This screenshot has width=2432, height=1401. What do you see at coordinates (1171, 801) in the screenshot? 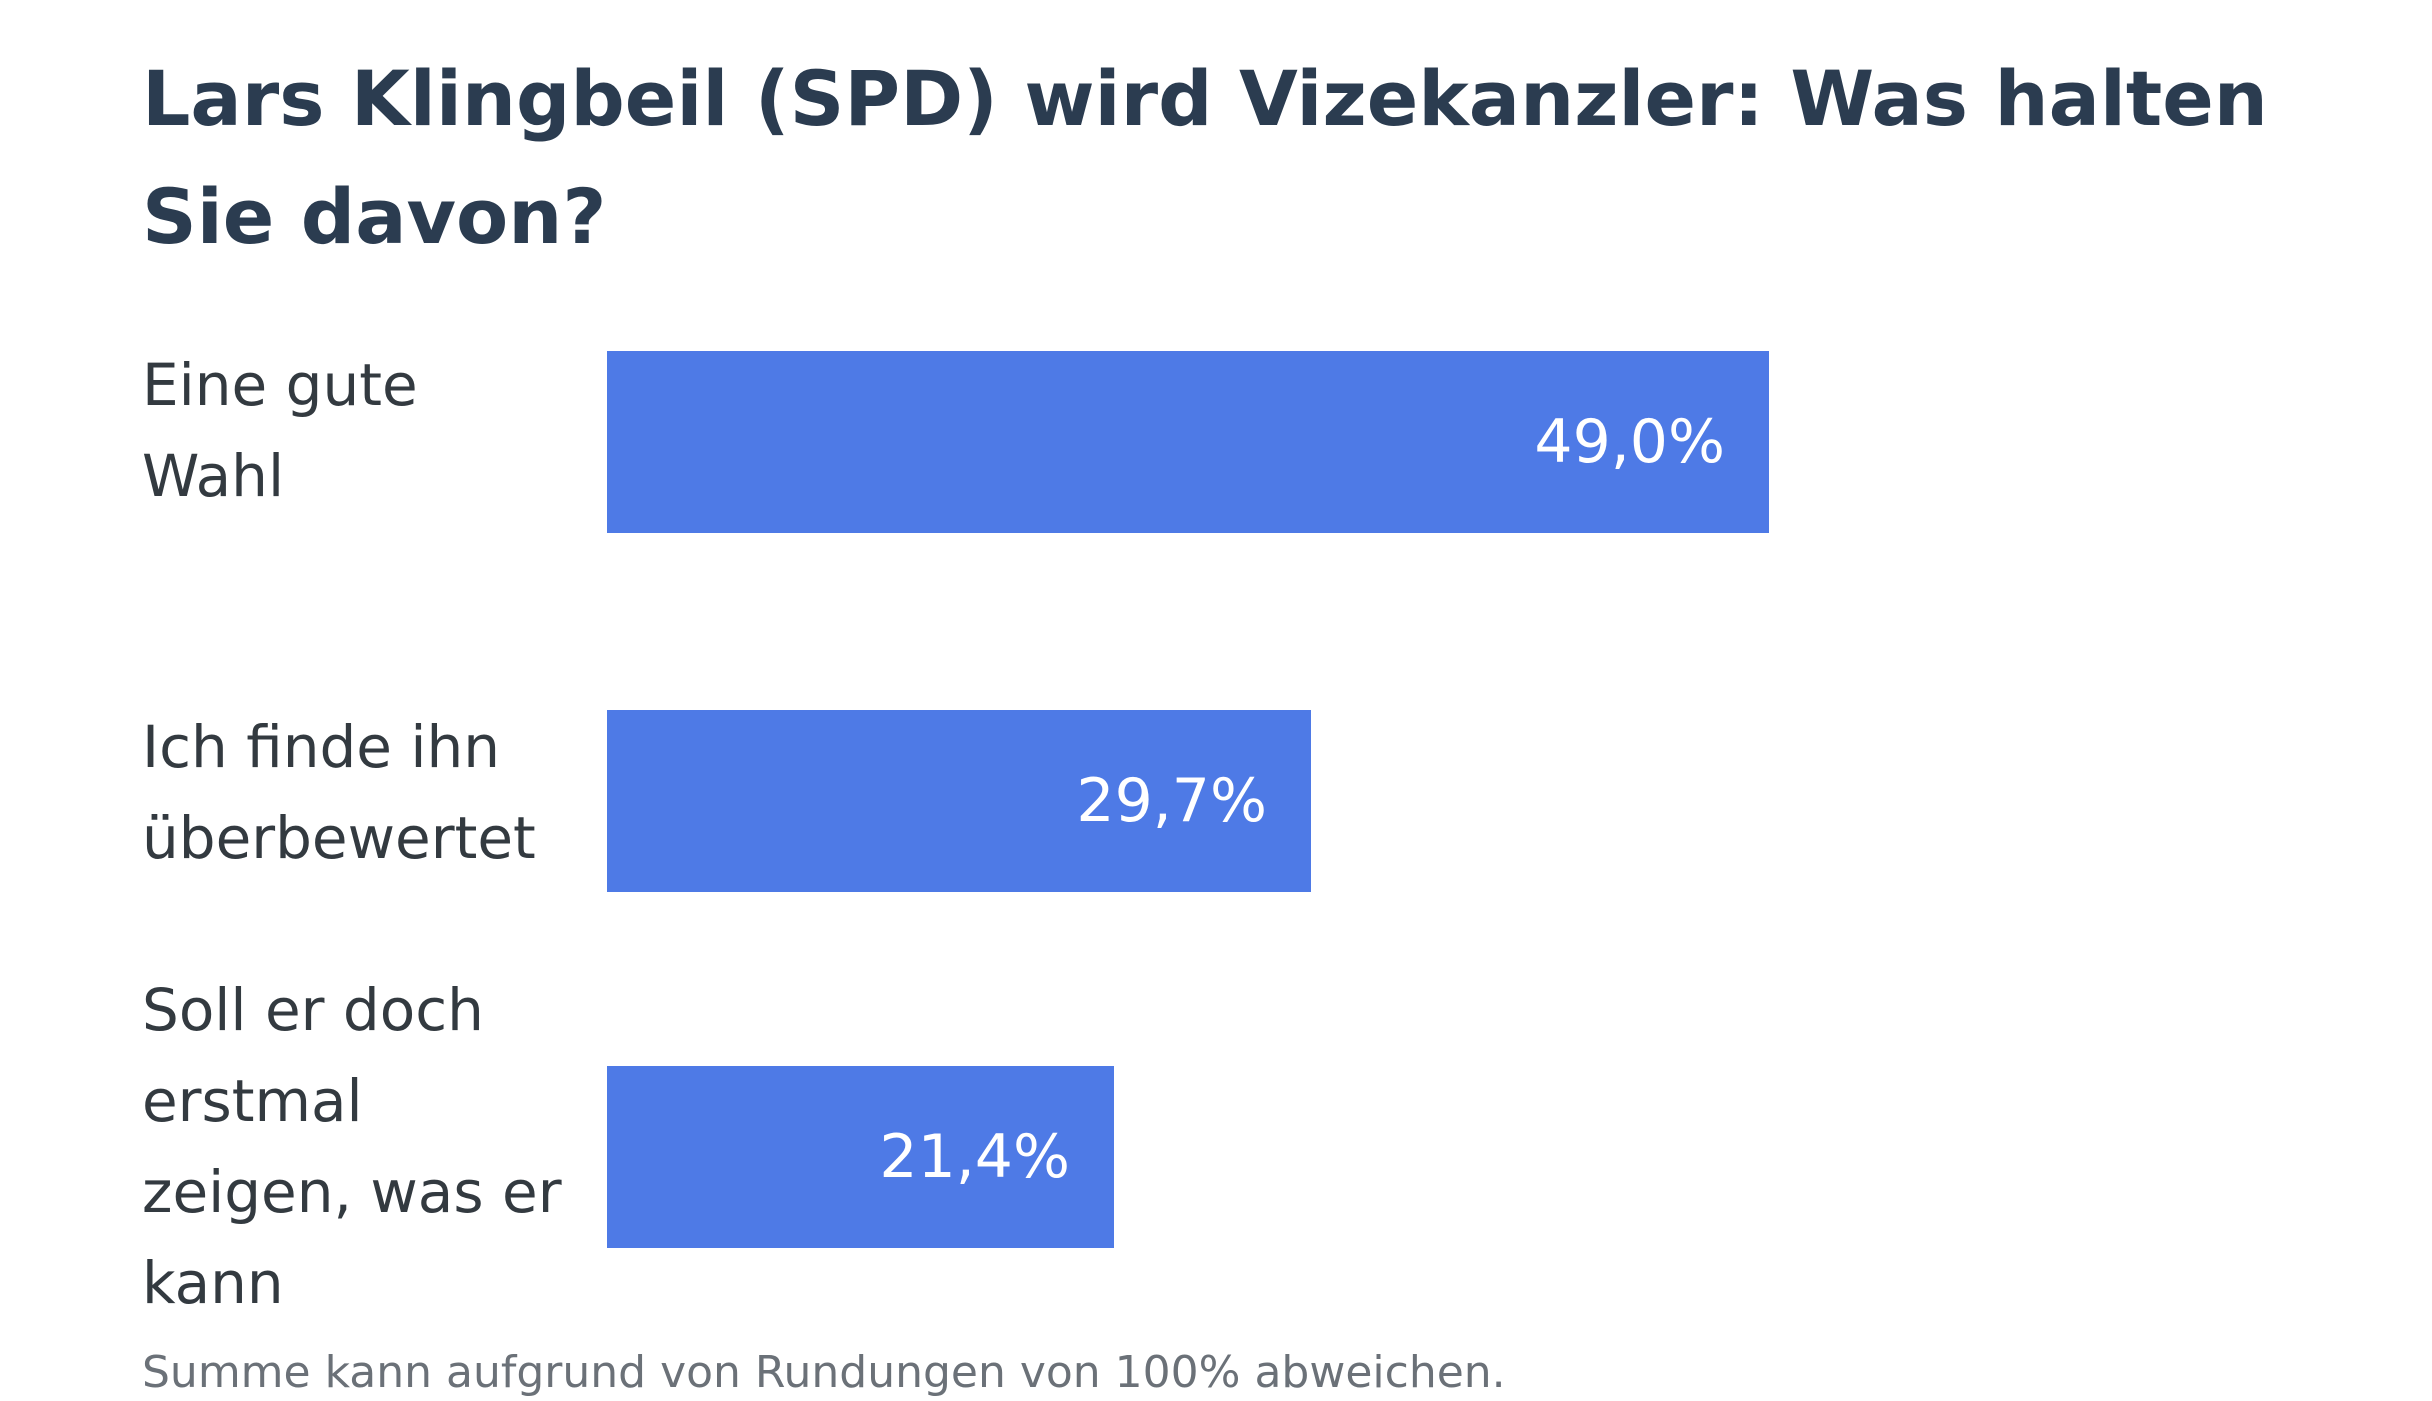
I see `bar-value-label: 29,7%` at bounding box center [1171, 801].